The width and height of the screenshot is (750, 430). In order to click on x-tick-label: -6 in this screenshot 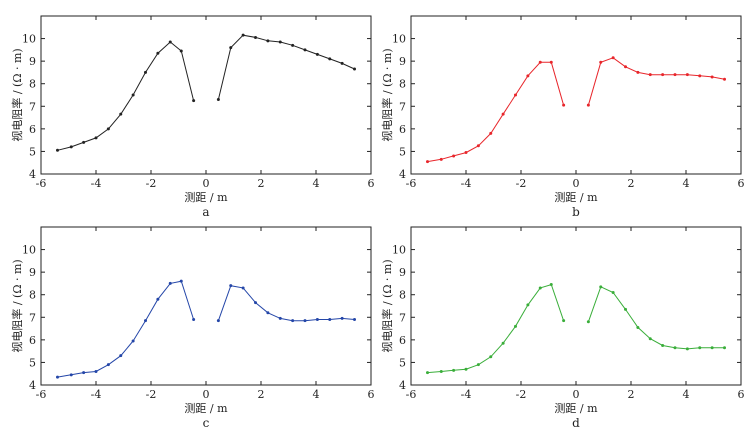, I will do `click(411, 394)`.